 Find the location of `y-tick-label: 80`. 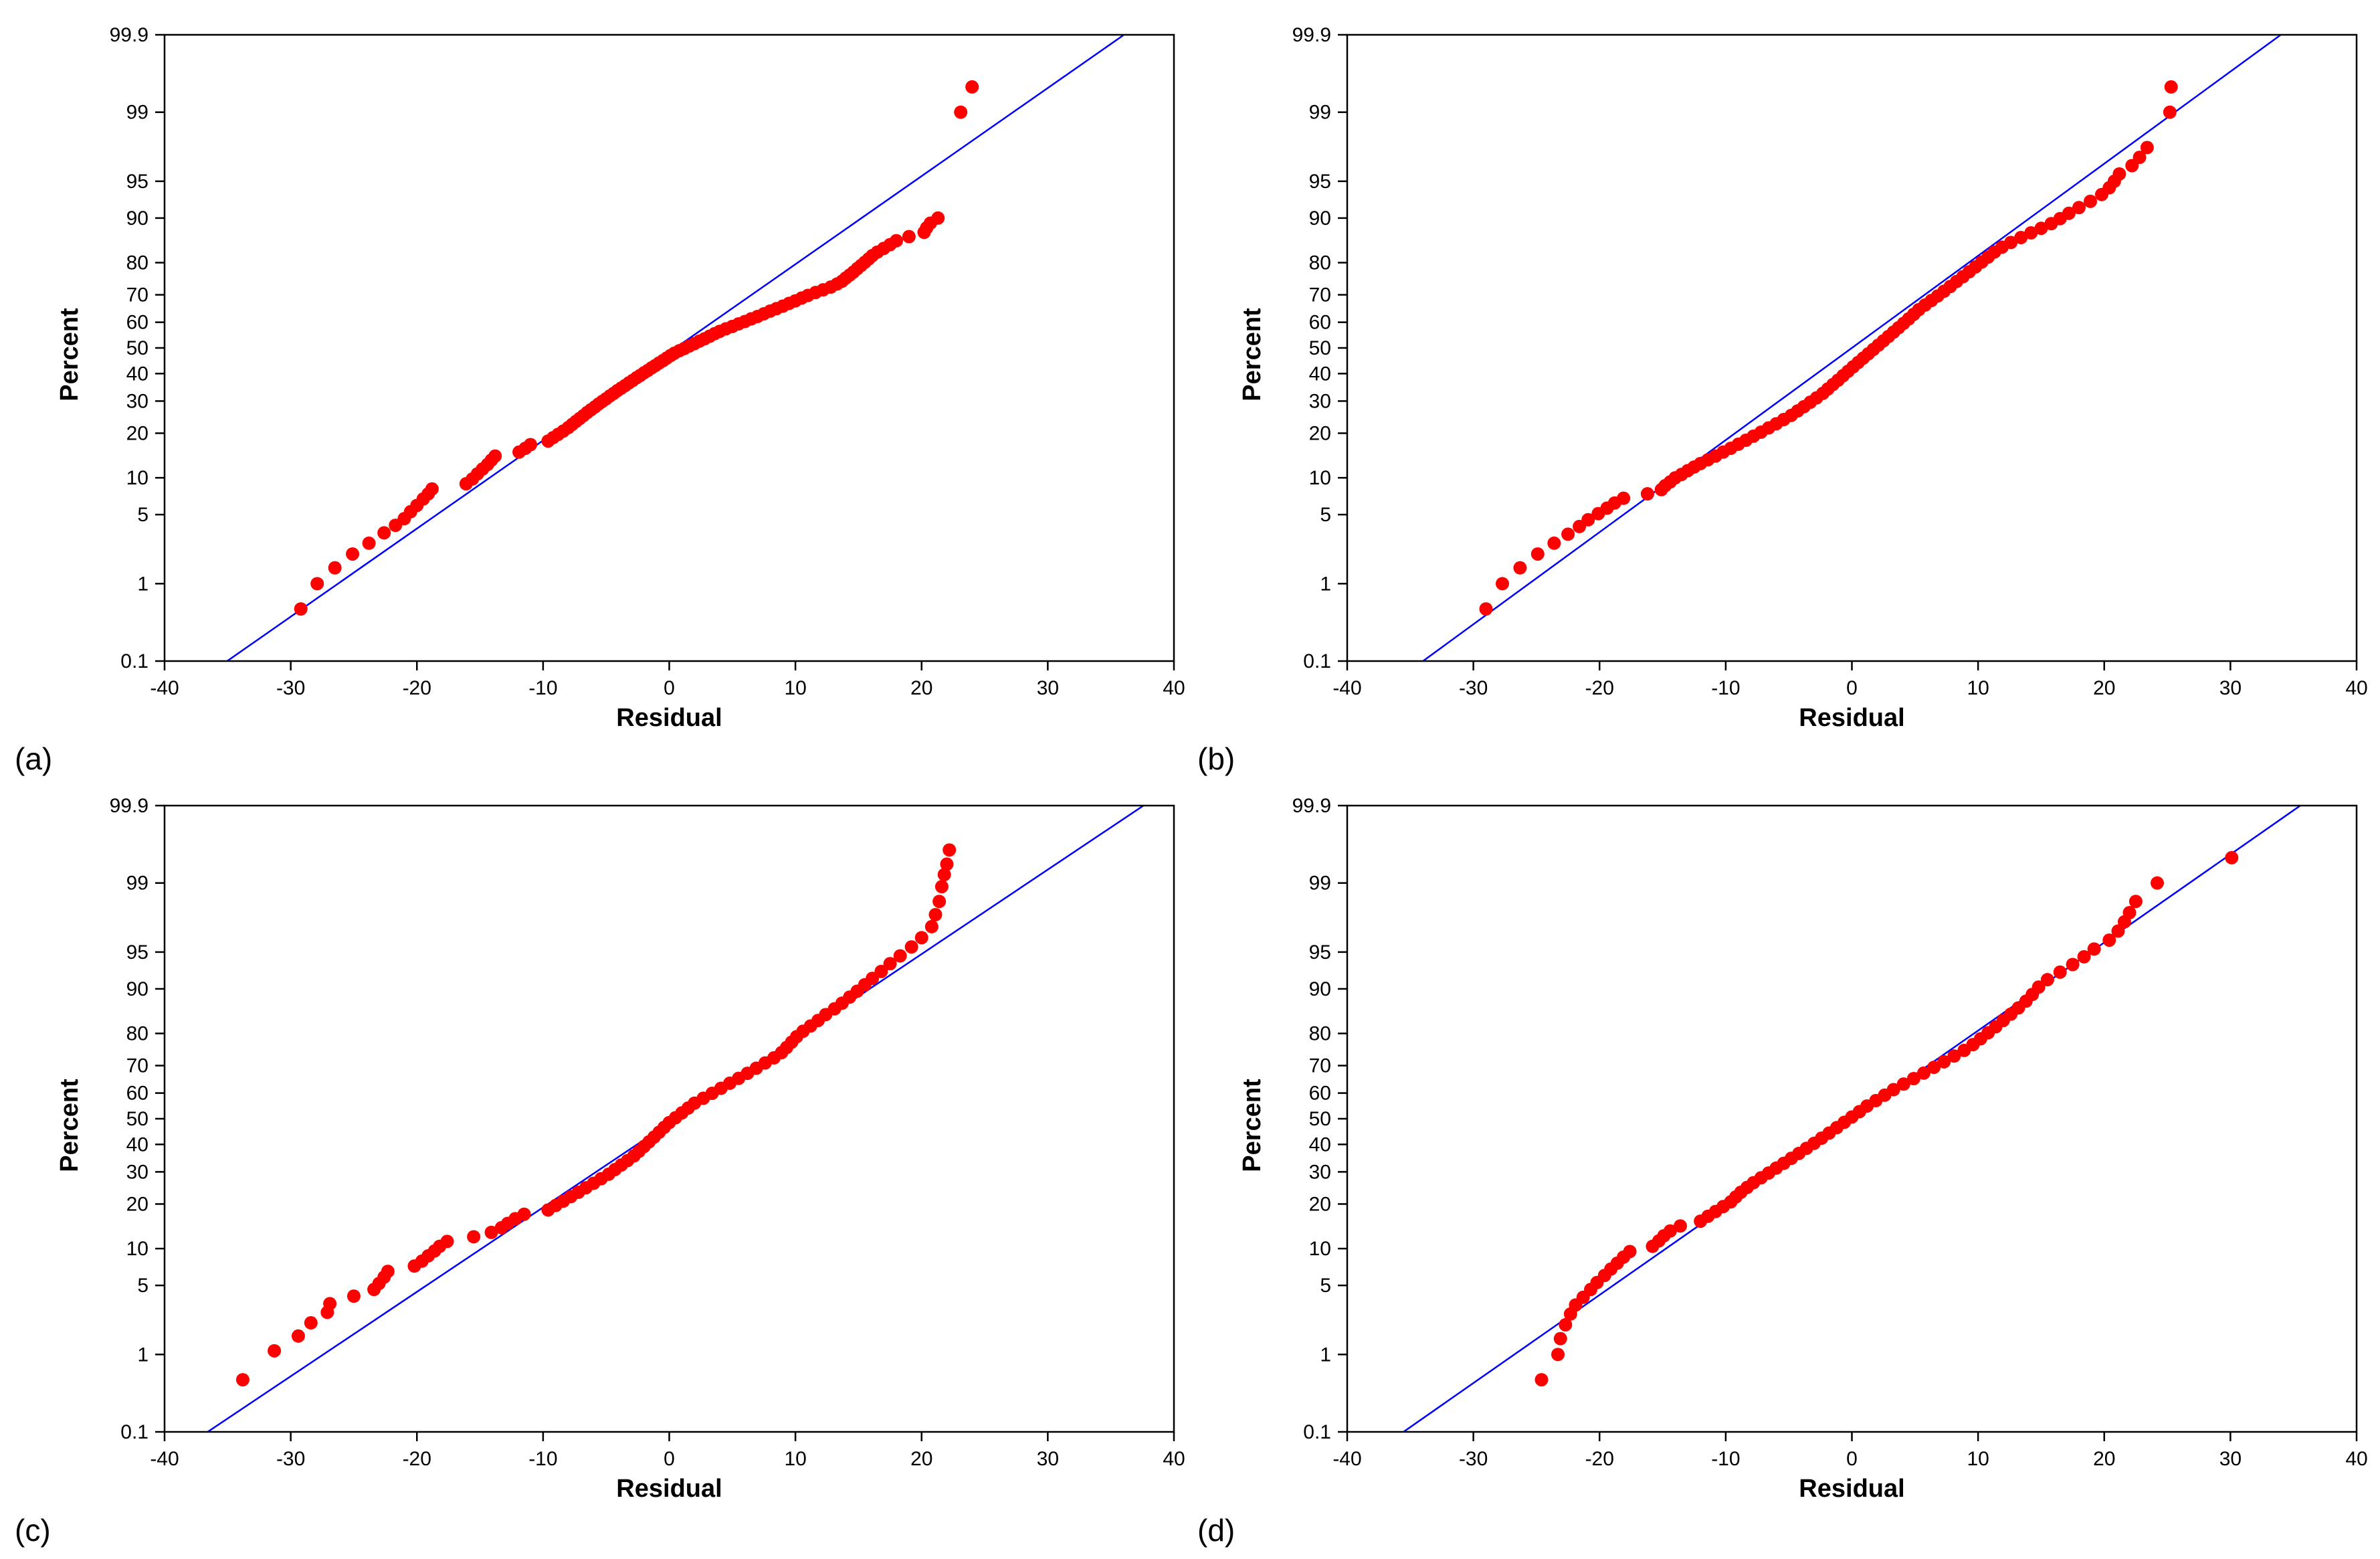

y-tick-label: 80 is located at coordinates (1320, 263).